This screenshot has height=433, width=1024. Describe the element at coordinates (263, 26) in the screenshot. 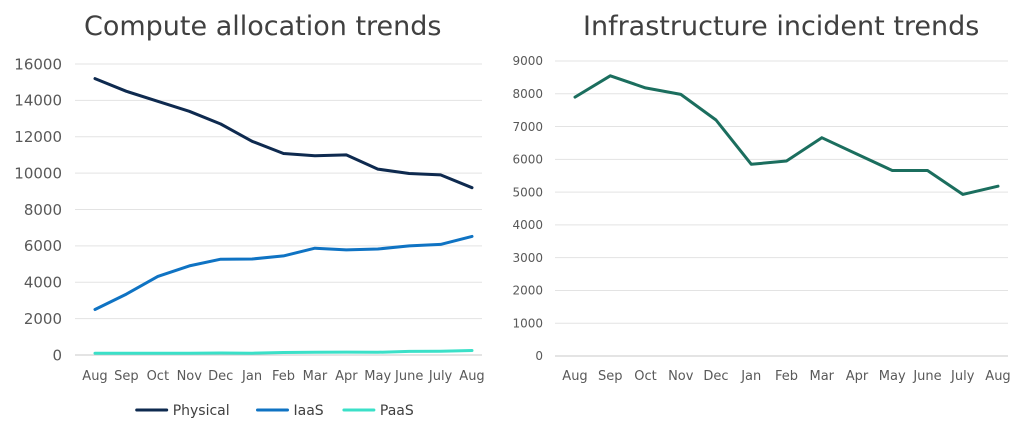

I see `chart1-title: Compute allocation trends` at that location.